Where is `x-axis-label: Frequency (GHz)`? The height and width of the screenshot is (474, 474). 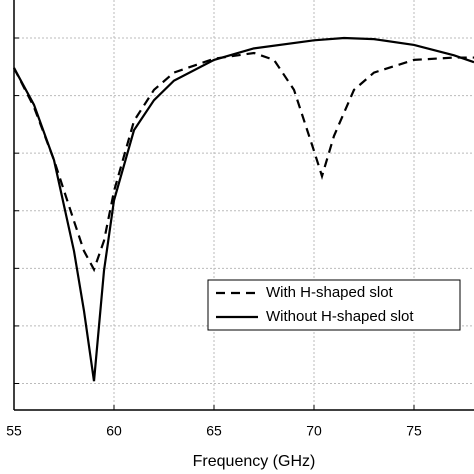 x-axis-label: Frequency (GHz) is located at coordinates (254, 461).